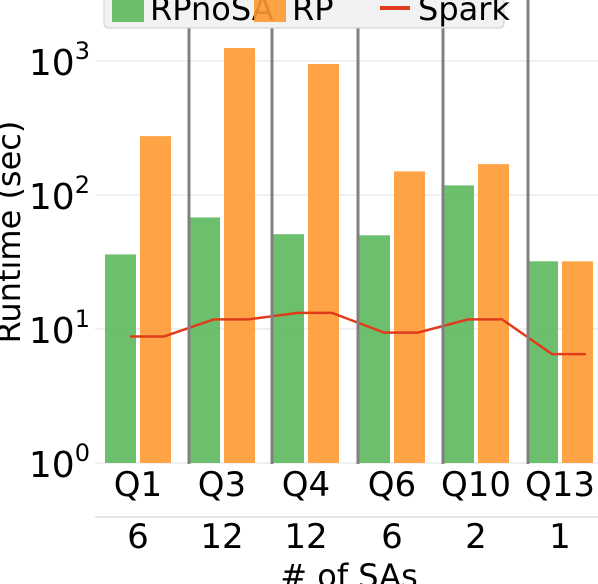  I want to click on x-tick-label-q4: Q4, so click(306, 485).